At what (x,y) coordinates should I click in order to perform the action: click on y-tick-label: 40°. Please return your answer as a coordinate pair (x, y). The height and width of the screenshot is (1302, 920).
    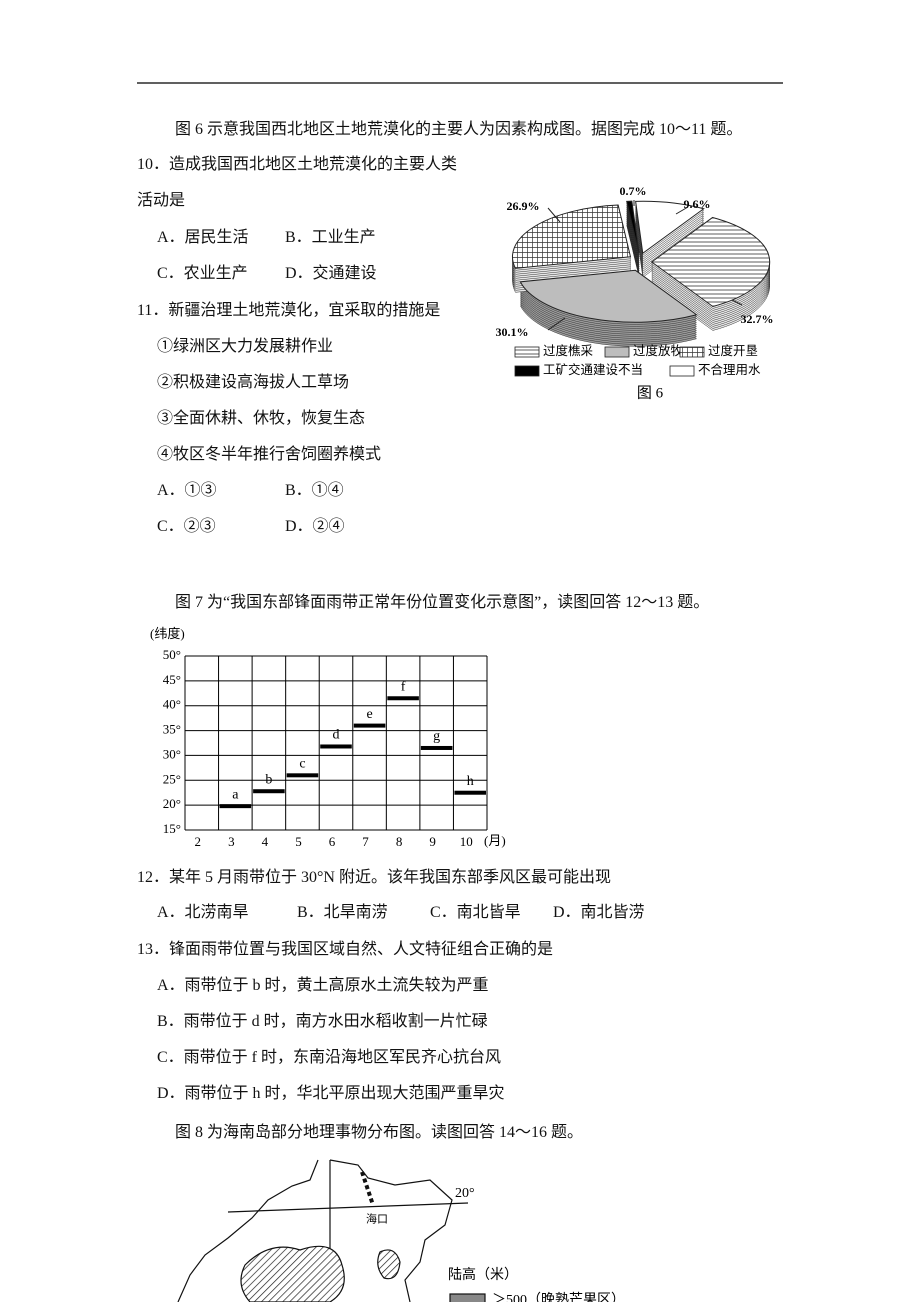
    Looking at the image, I should click on (172, 704).